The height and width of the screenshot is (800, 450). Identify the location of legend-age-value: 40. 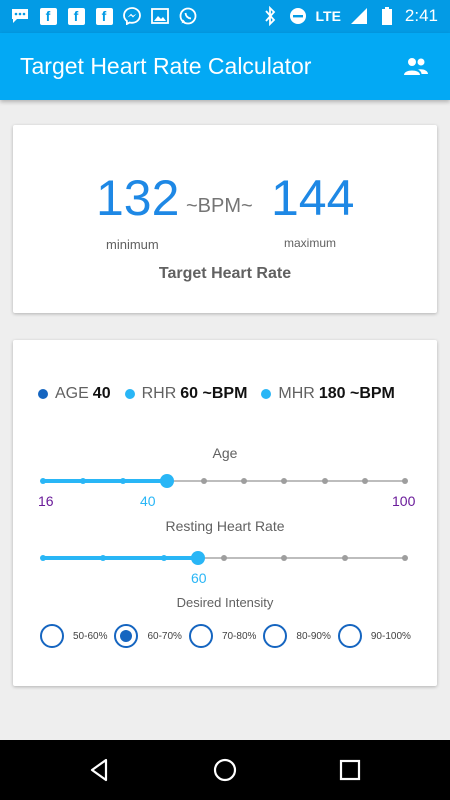
(101, 393).